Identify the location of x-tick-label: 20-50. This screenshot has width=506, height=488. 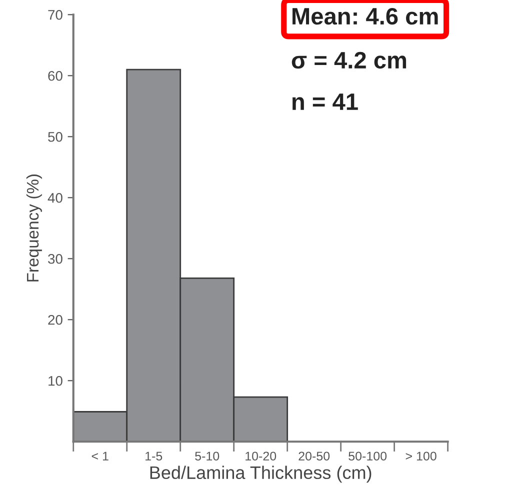
(314, 456).